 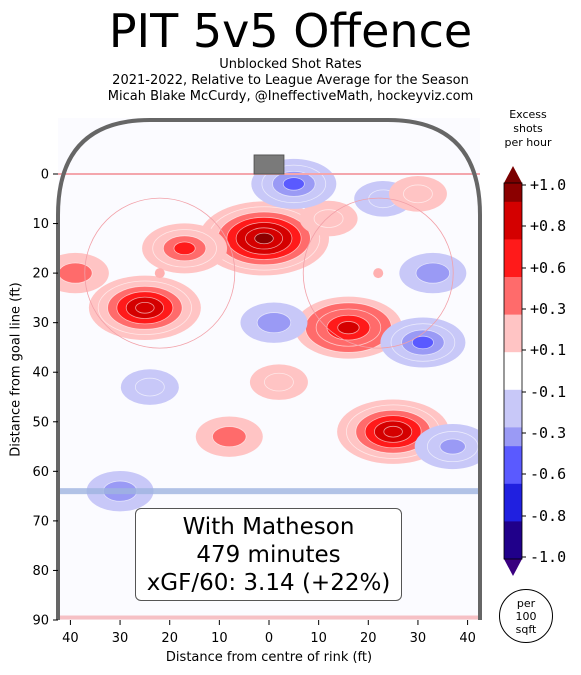 I want to click on colorbar-tick-label-5: -0.1, so click(x=548, y=392).